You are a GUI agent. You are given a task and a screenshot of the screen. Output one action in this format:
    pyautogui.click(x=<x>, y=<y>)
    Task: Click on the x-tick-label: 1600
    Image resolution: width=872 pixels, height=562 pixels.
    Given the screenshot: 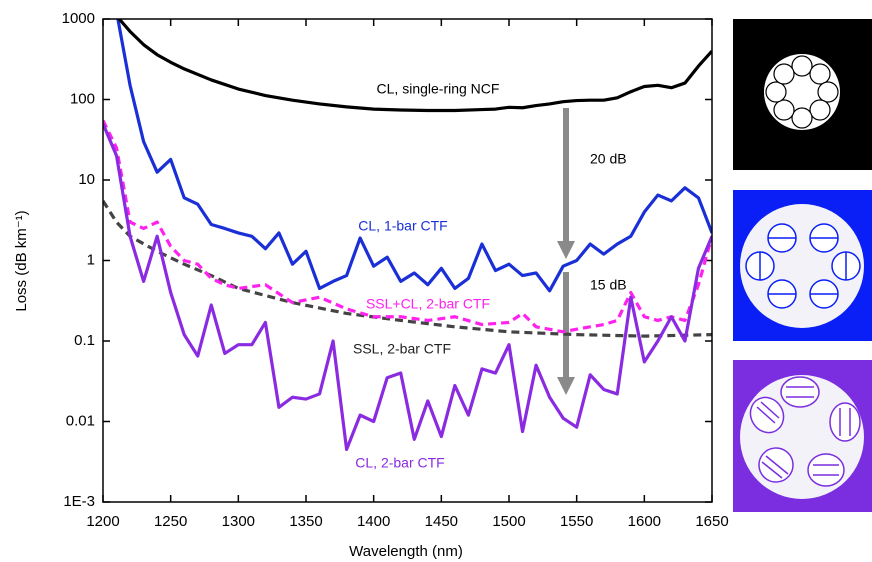 What is the action you would take?
    pyautogui.click(x=644, y=521)
    